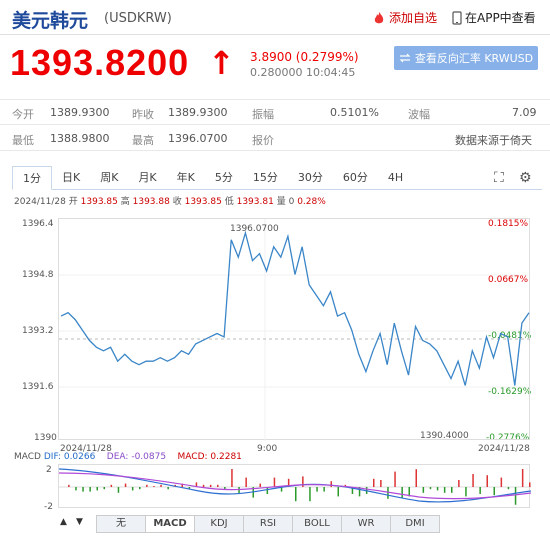  Describe the element at coordinates (73, 202) in the screenshot. I see `info-open-label: 开` at that location.